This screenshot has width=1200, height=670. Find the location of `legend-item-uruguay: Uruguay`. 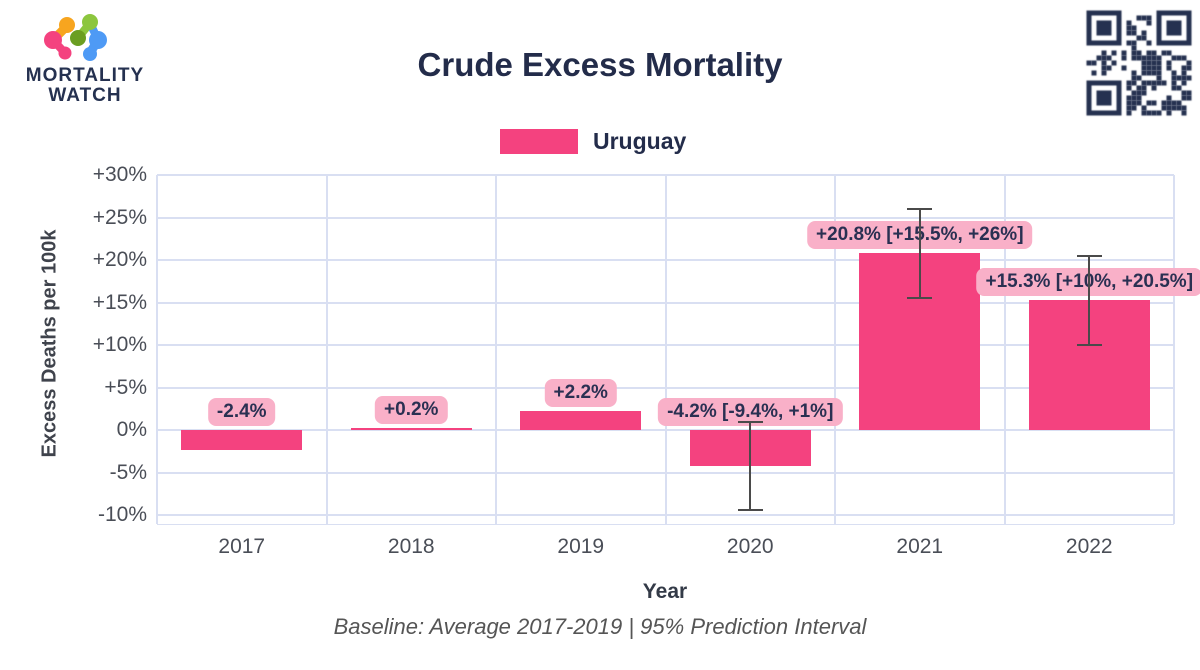

legend-item-uruguay: Uruguay is located at coordinates (593, 141).